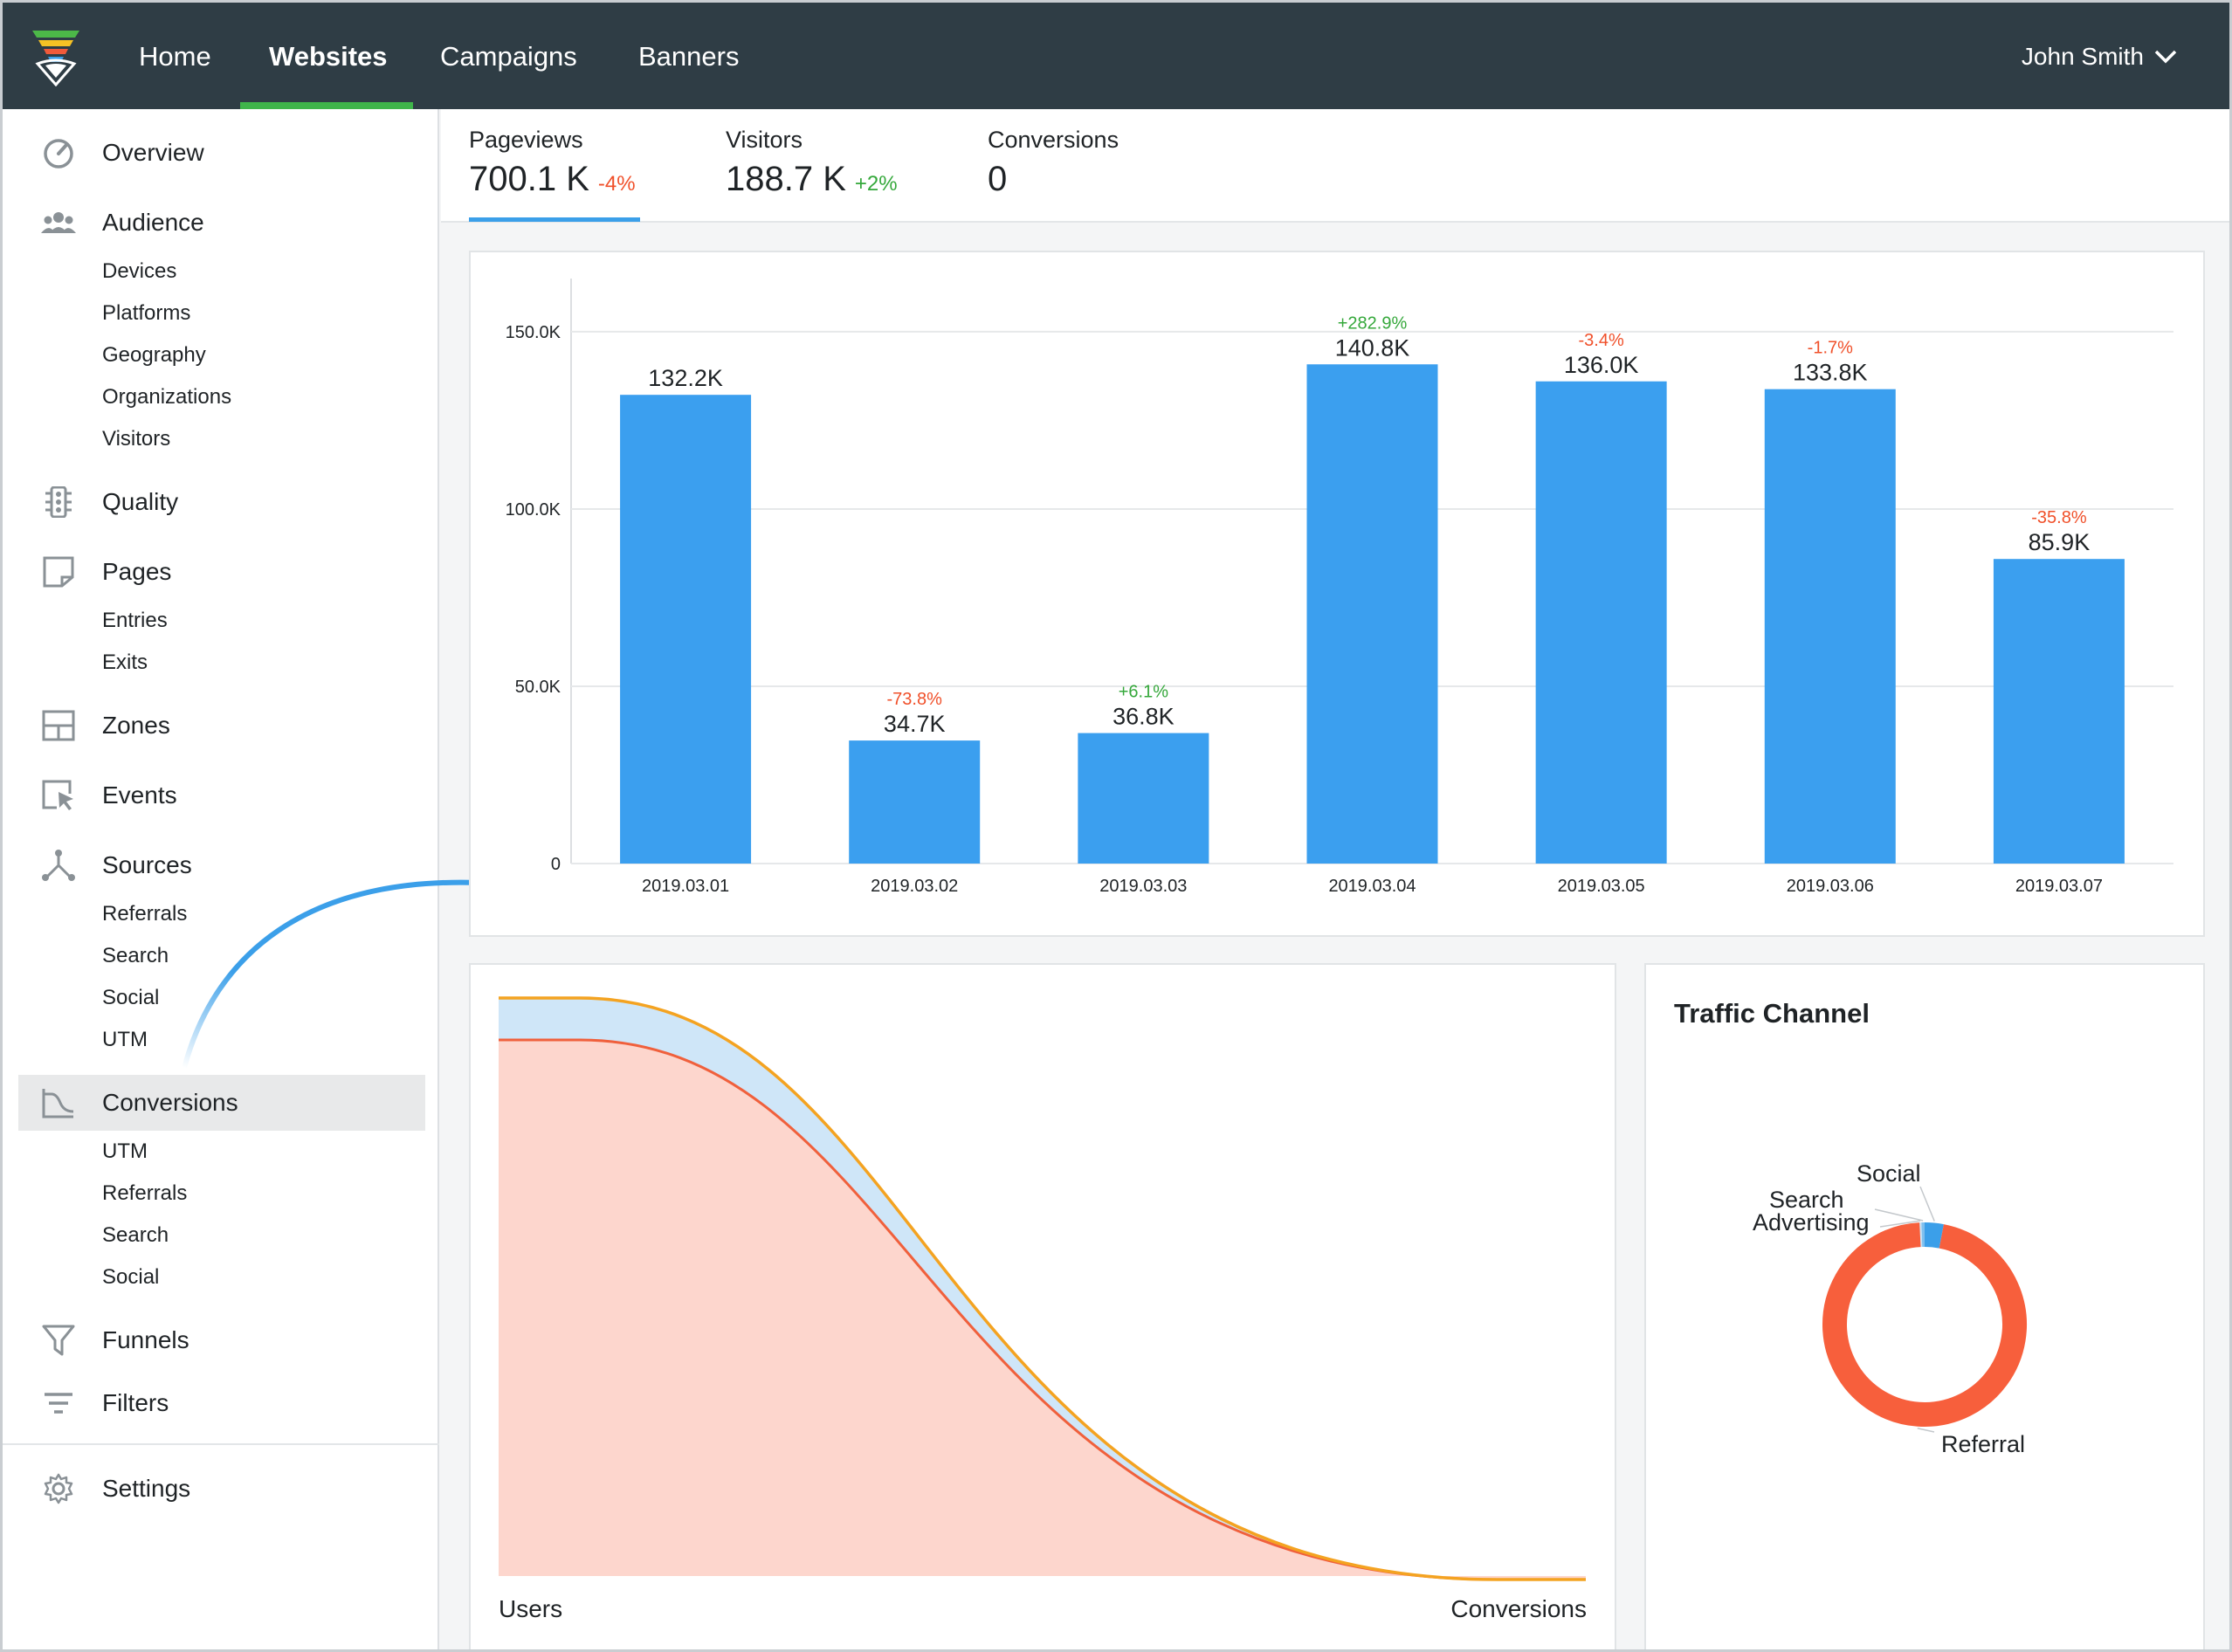  I want to click on metric-label: Pageviews, so click(526, 140).